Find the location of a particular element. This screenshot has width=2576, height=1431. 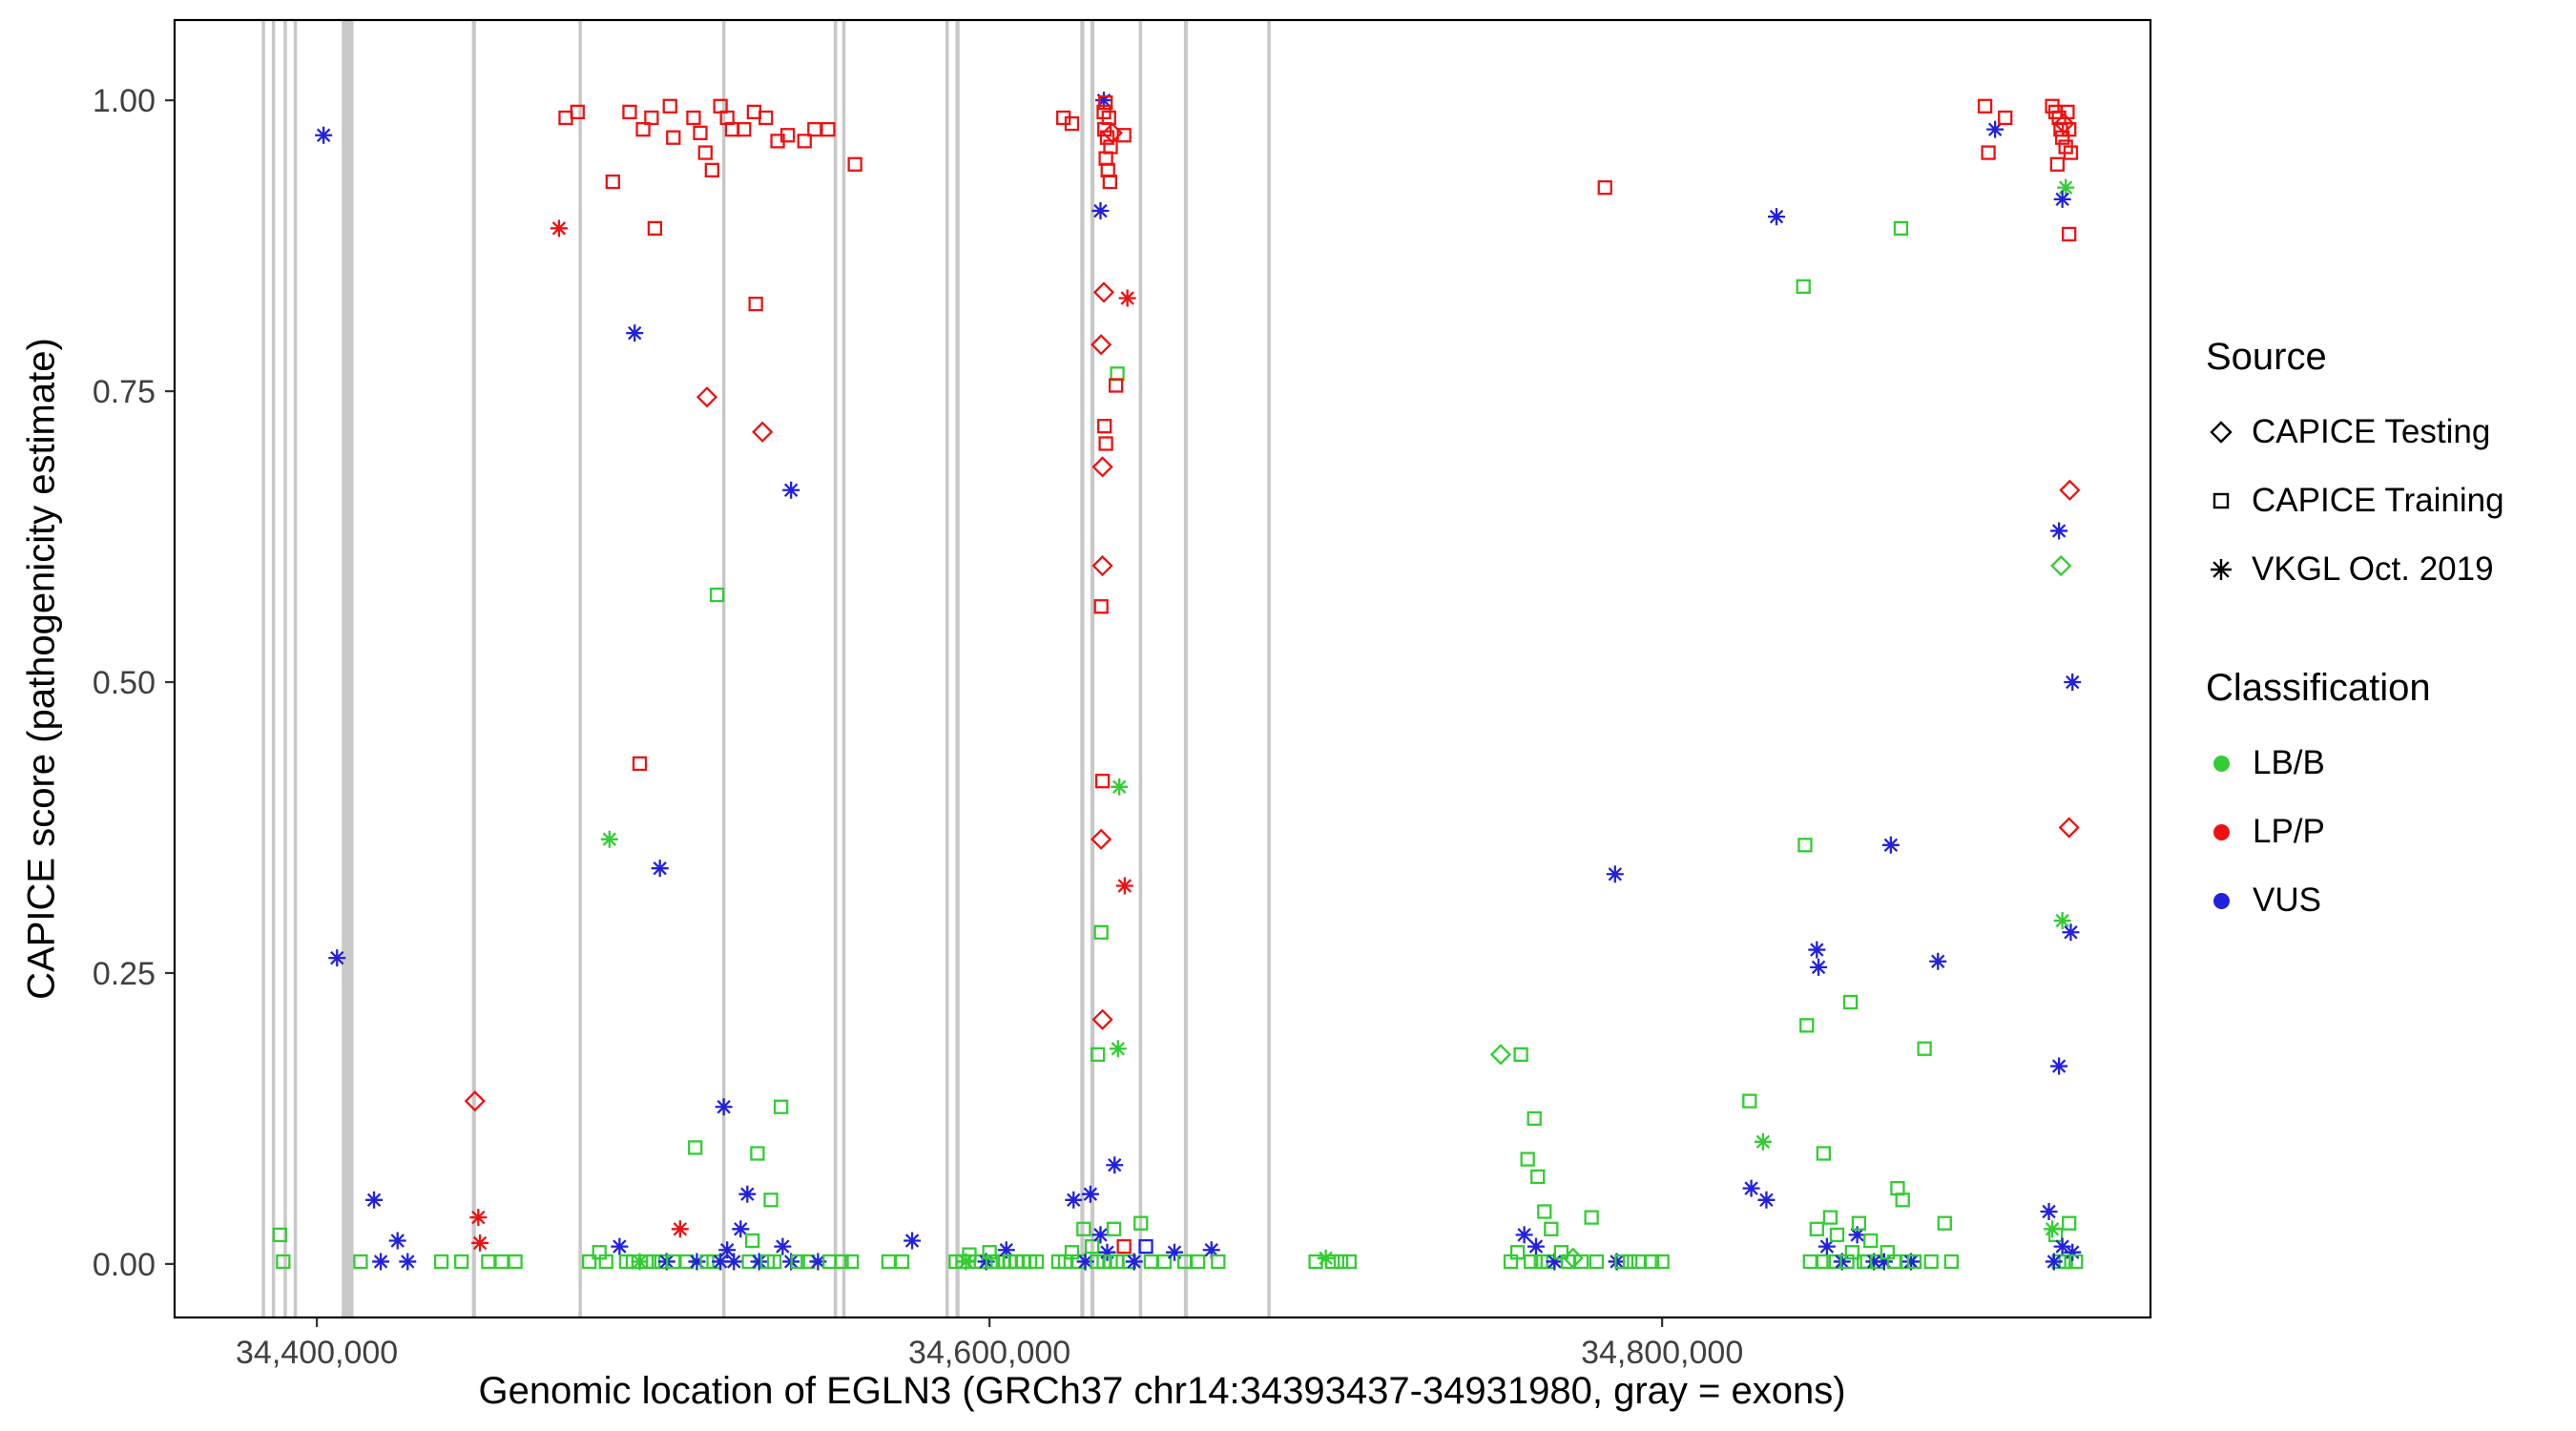

x-tick-label: 34,800,000 is located at coordinates (1662, 1353).